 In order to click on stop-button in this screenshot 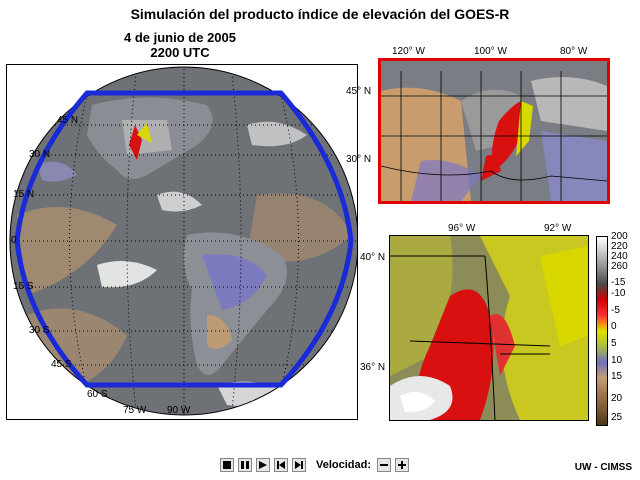, I will do `click(227, 465)`.